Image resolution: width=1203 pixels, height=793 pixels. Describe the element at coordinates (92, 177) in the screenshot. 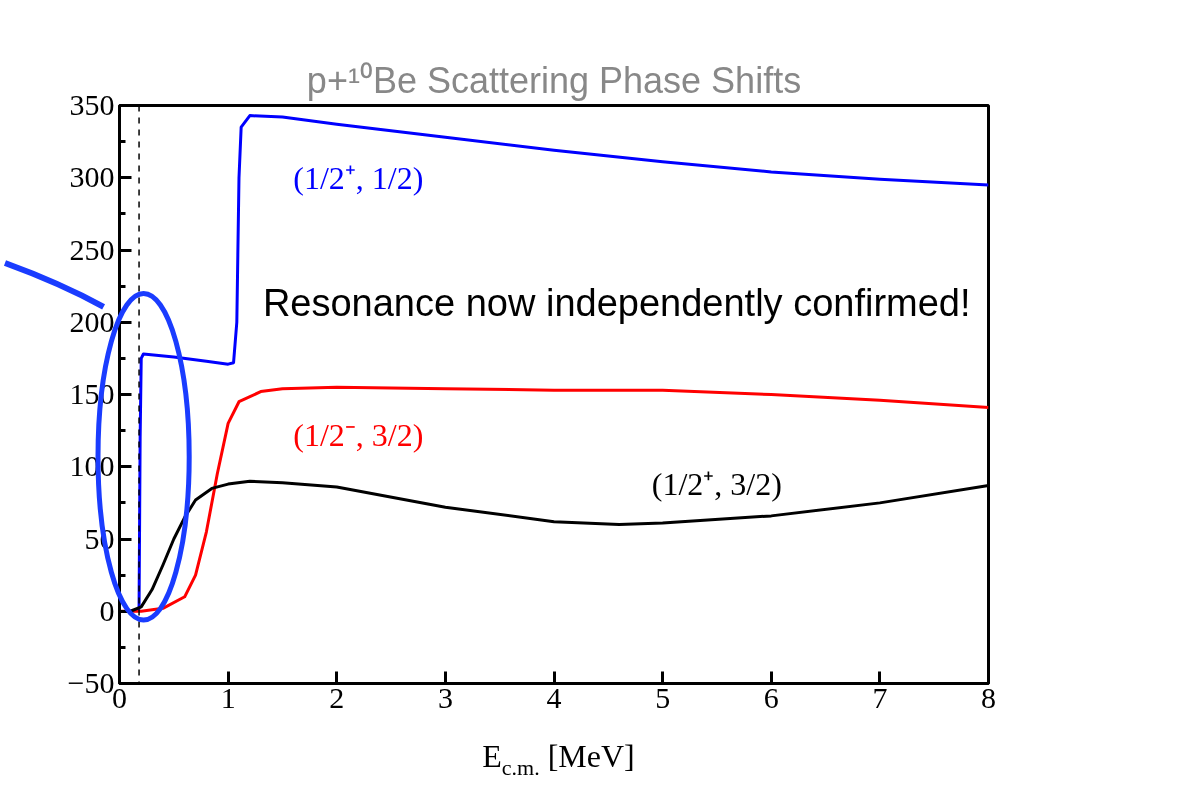

I see `y-tick-label: 300` at that location.